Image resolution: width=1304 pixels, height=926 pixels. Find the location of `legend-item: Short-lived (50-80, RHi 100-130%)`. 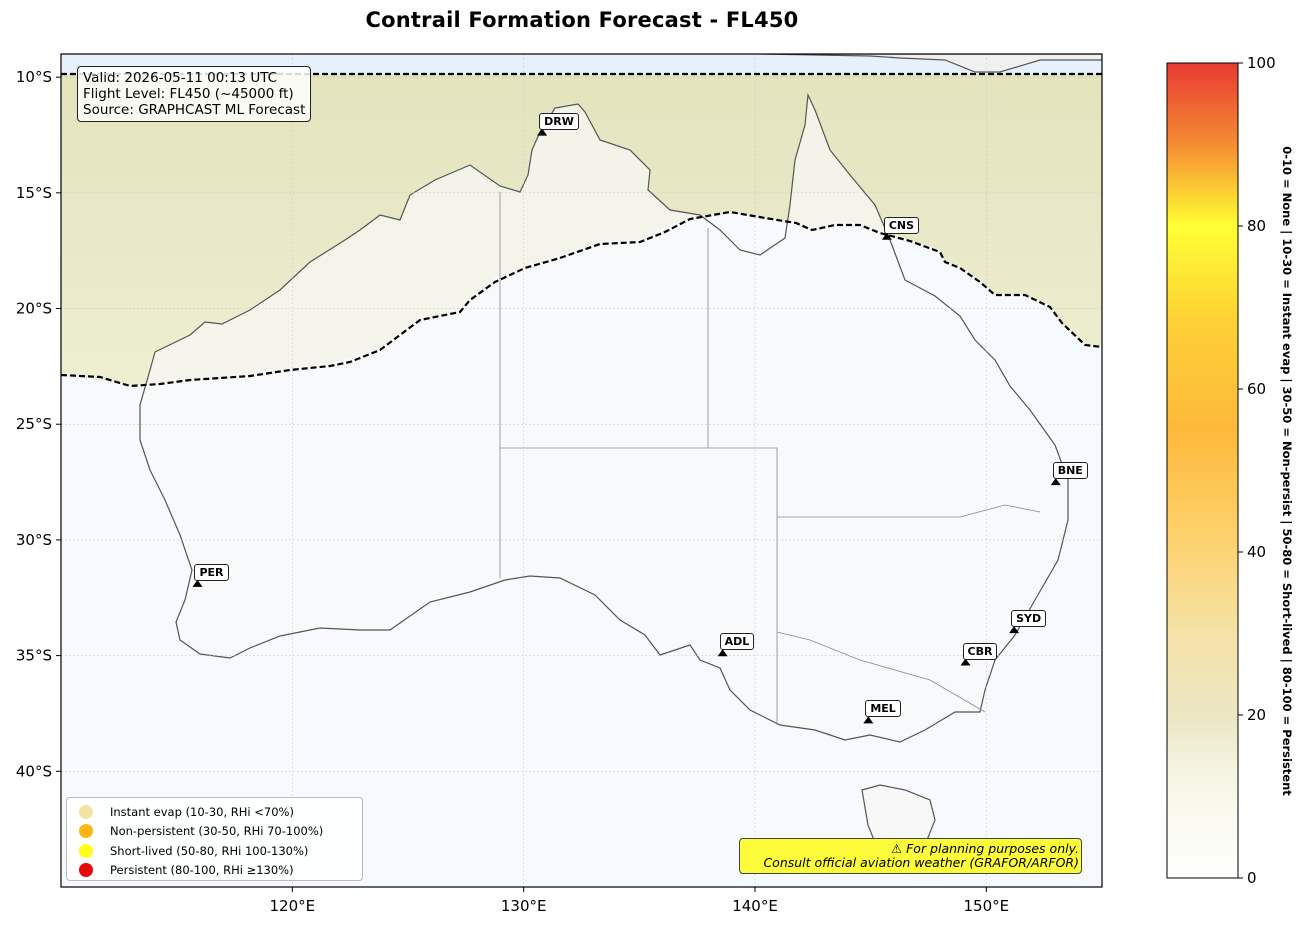

legend-item: Short-lived (50-80, RHi 100-130%) is located at coordinates (220, 851).